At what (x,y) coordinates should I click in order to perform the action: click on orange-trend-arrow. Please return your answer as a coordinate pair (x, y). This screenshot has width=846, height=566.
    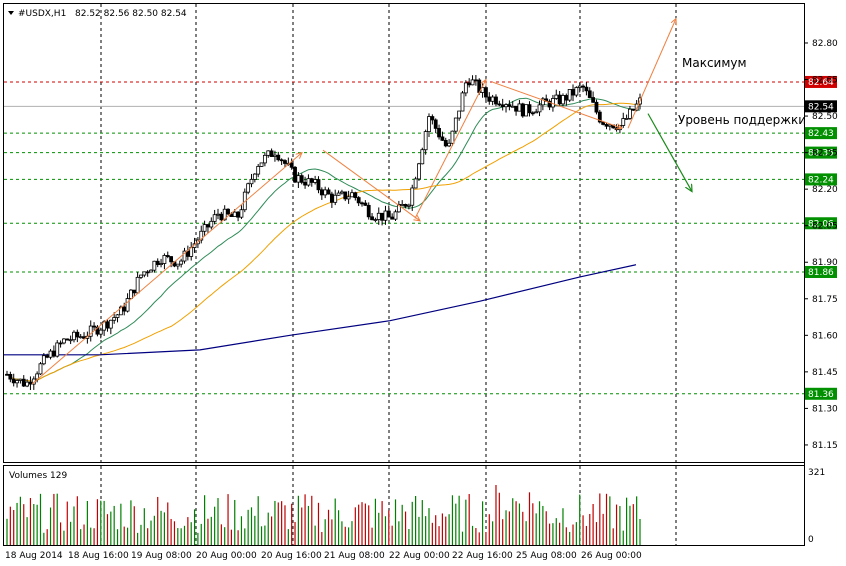
    Looking at the image, I should click on (166, 269).